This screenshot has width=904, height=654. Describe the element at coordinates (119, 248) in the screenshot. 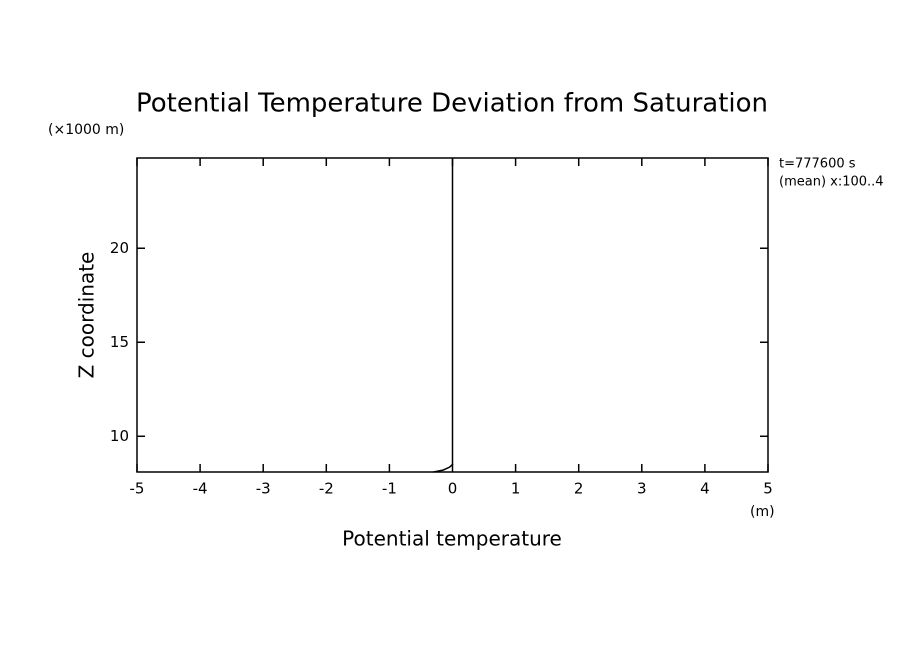

I see `y-tick-label: 20` at that location.